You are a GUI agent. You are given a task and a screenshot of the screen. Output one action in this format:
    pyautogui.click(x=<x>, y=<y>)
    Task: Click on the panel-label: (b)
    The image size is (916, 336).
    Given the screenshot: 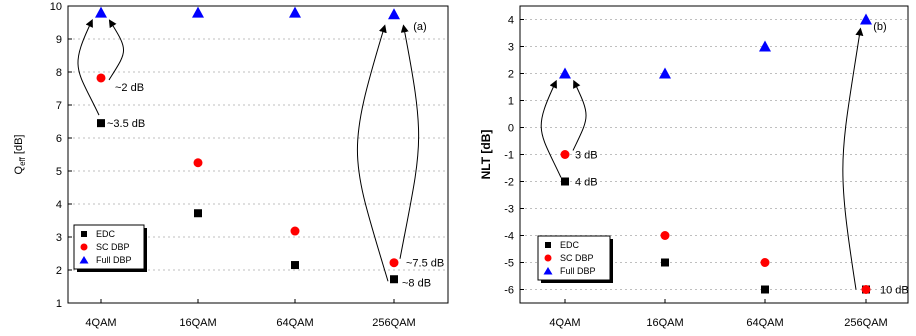 What is the action you would take?
    pyautogui.click(x=879, y=27)
    